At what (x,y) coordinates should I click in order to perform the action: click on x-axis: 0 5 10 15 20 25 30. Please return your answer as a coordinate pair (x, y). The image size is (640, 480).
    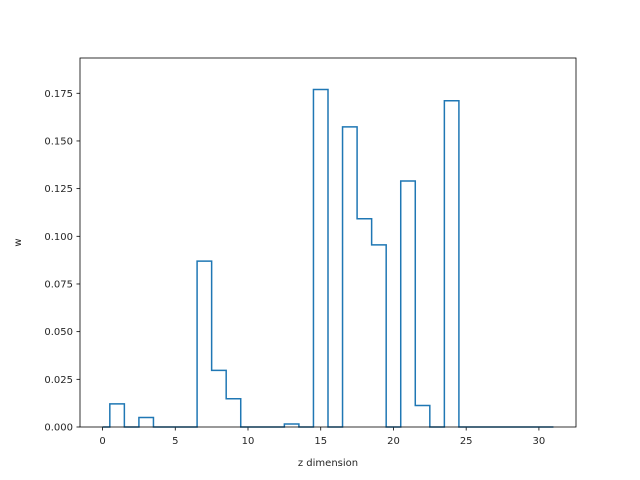
    Looking at the image, I should click on (322, 437).